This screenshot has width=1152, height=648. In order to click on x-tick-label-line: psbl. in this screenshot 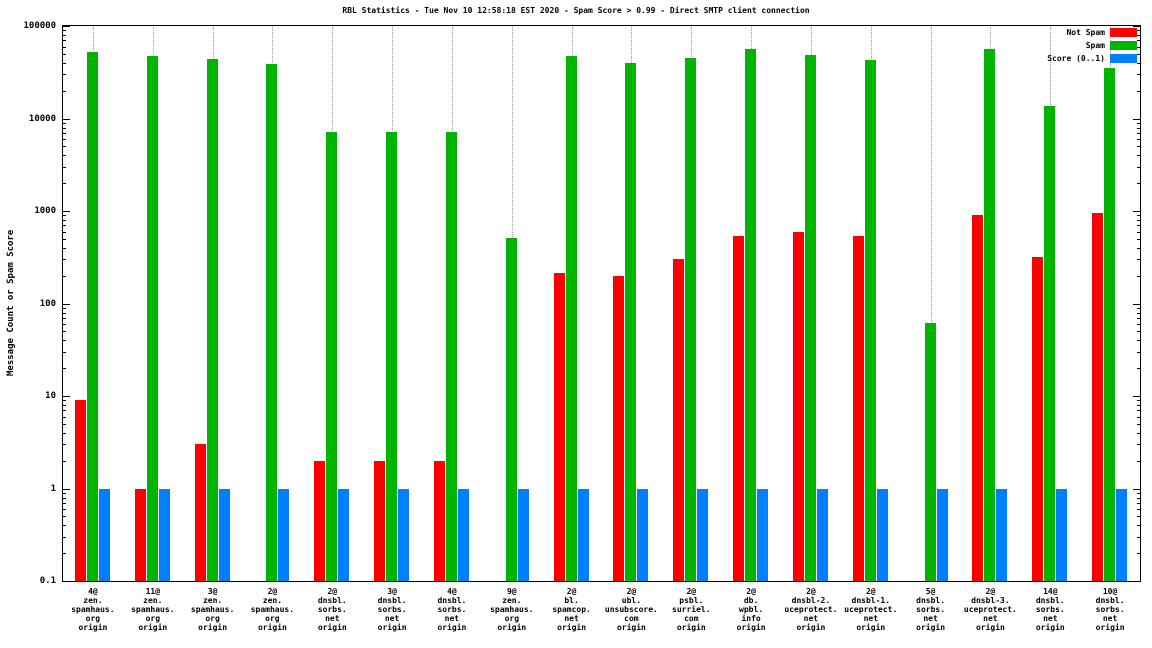, I will do `click(691, 600)`.